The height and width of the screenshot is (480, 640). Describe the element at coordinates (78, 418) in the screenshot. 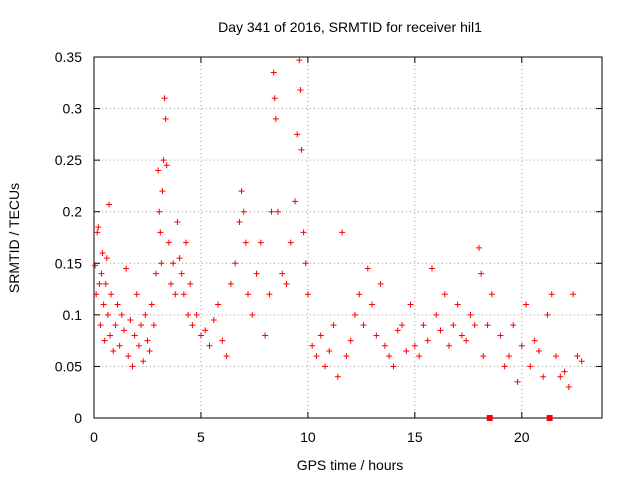

I see `y-tick-label: 0` at that location.